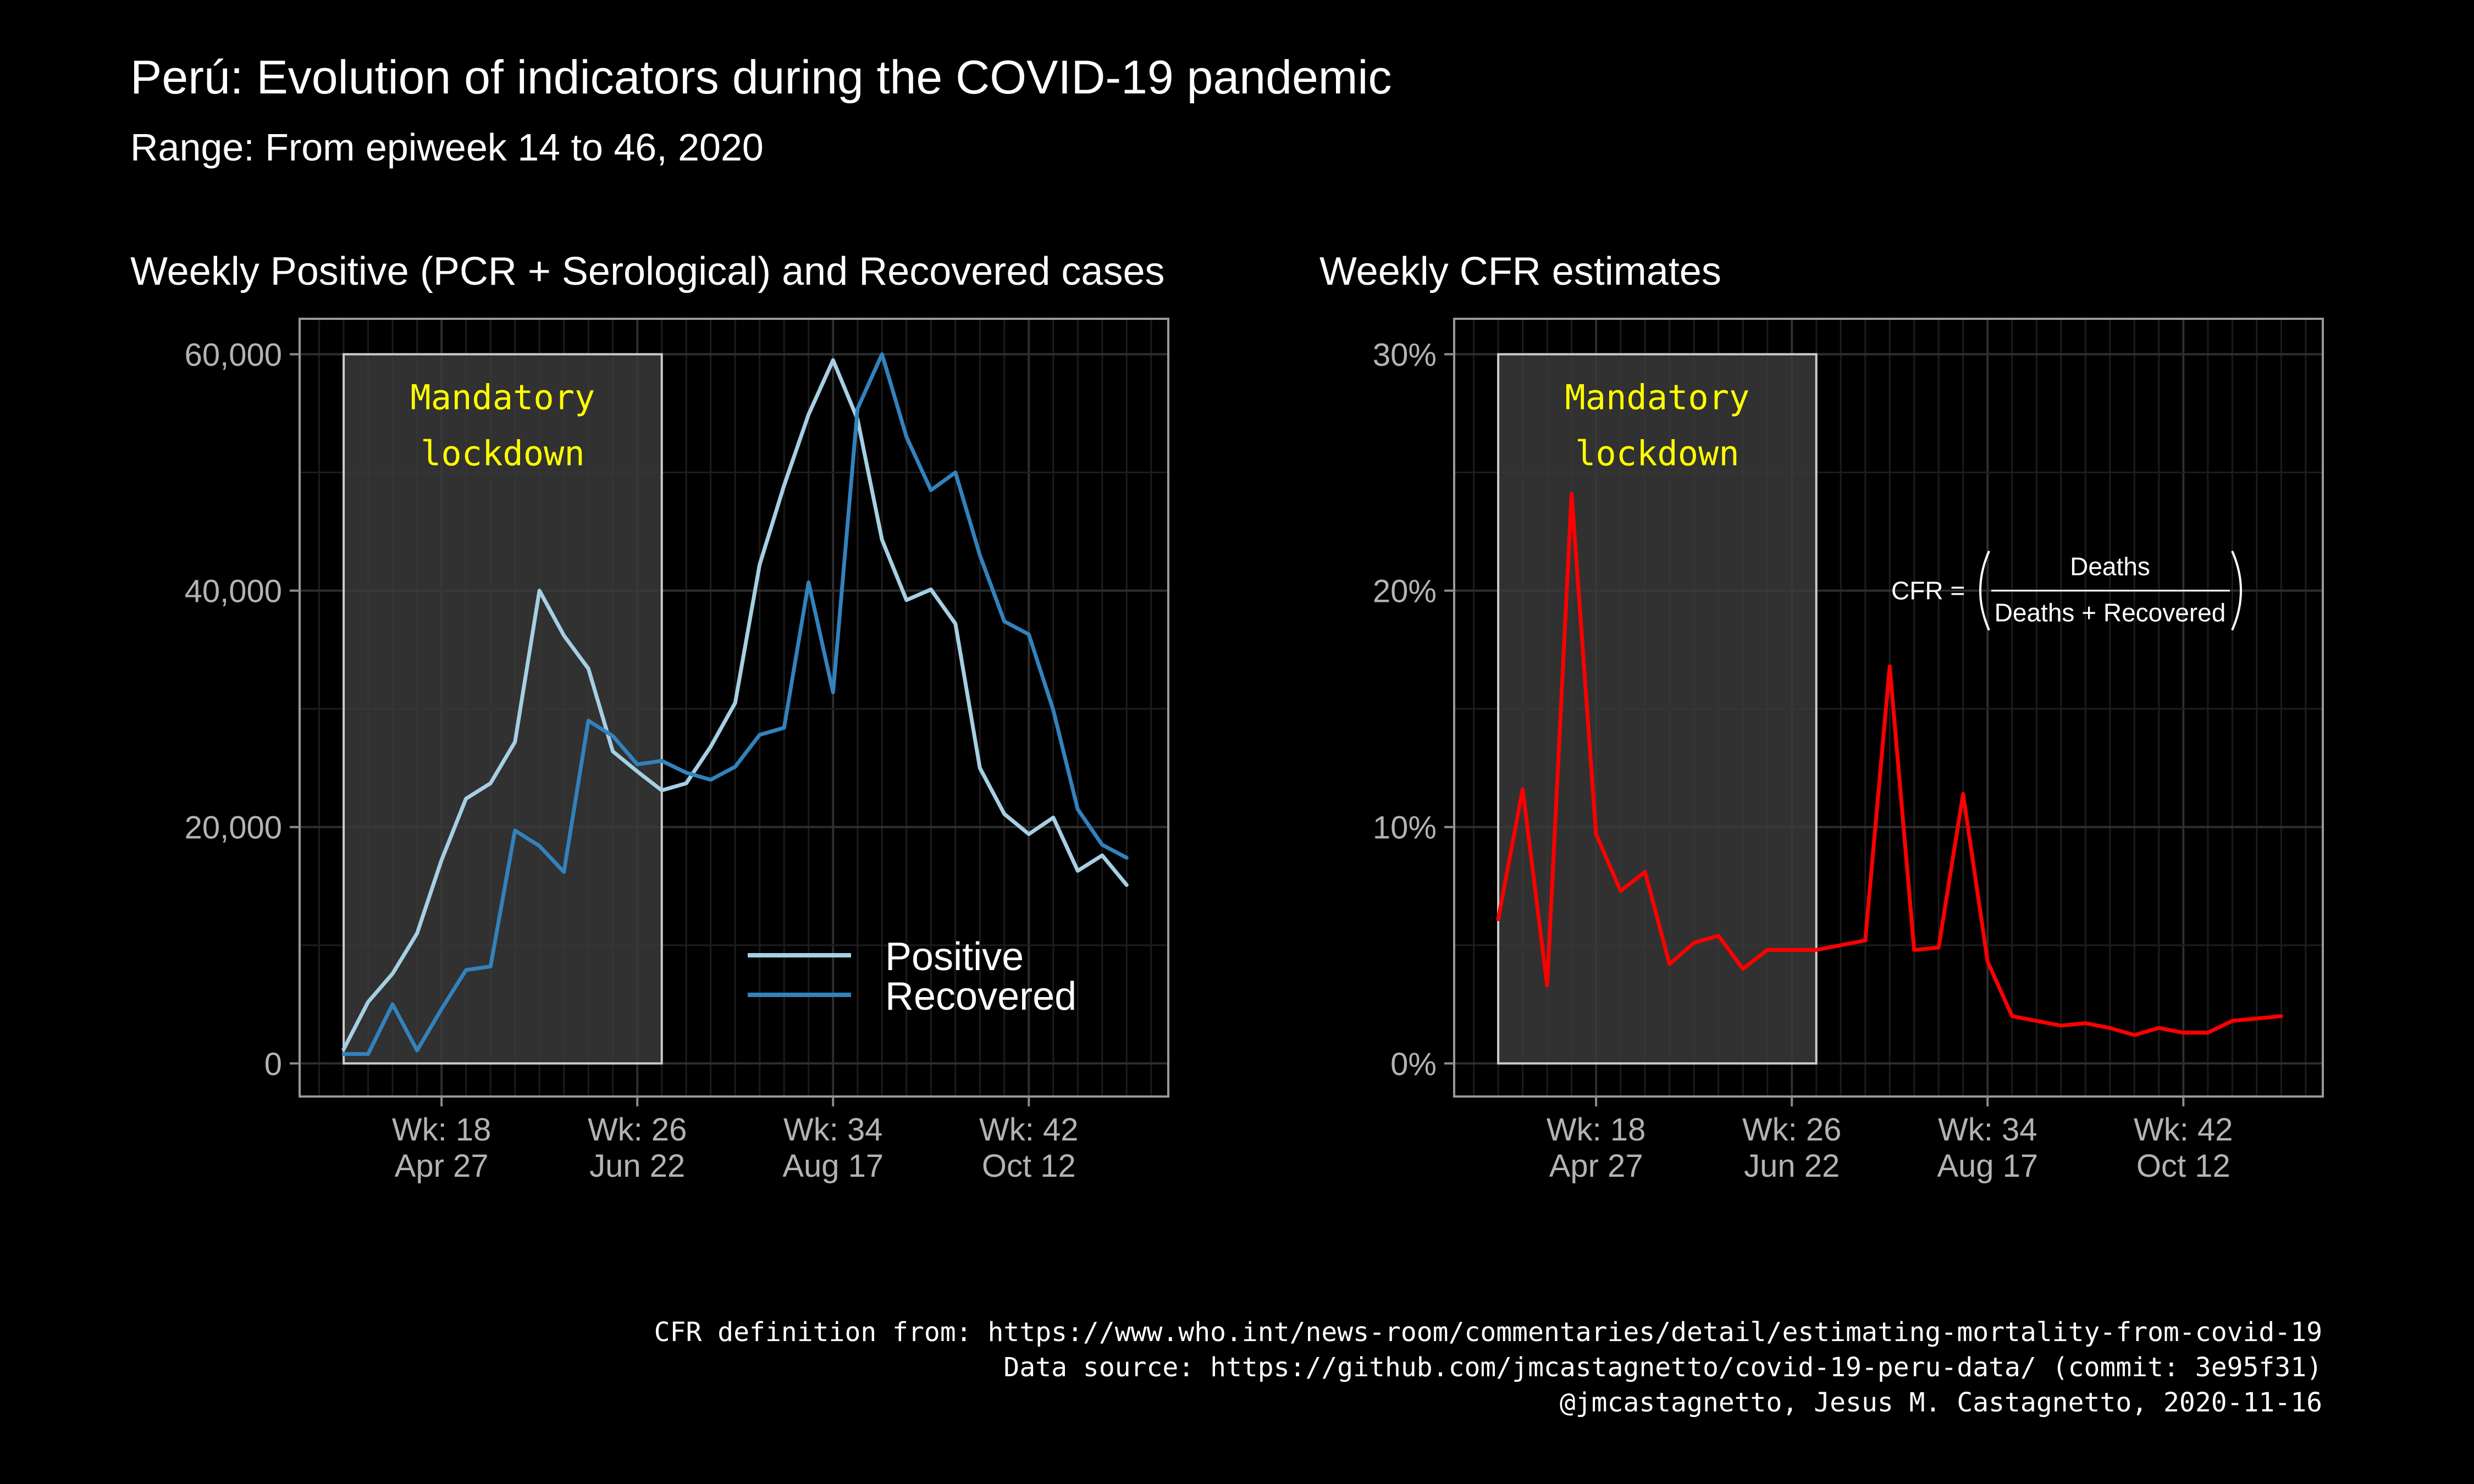 The image size is (2474, 1484). I want to click on y-tick-label: 10%, so click(1405, 828).